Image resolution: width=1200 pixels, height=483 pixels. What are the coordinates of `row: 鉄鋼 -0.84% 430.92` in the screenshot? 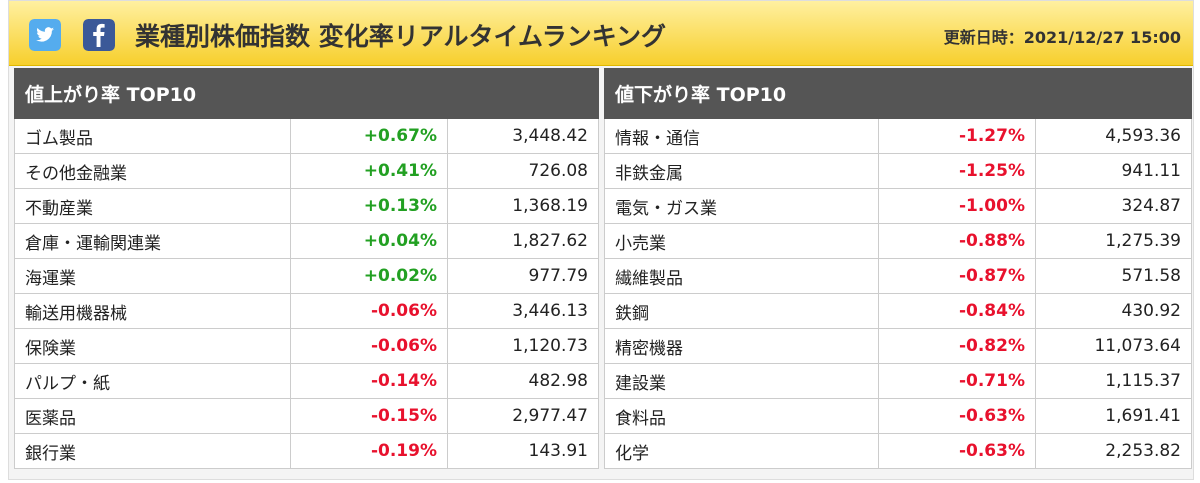 It's located at (898, 311).